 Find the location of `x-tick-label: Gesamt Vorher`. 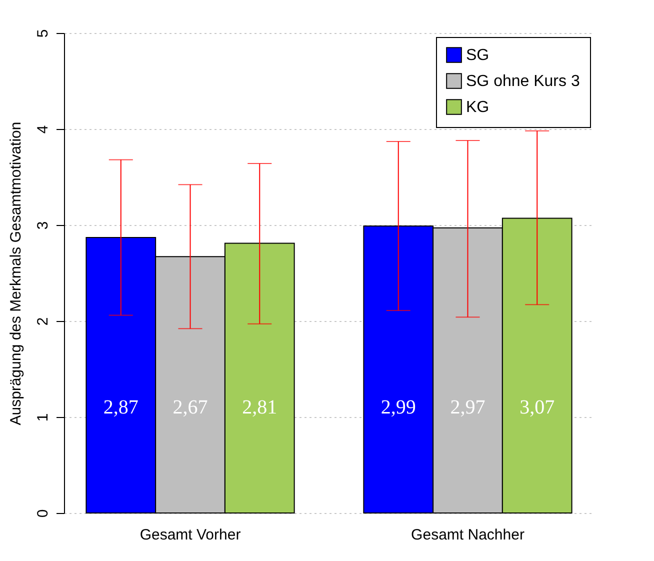

x-tick-label: Gesamt Vorher is located at coordinates (190, 535).